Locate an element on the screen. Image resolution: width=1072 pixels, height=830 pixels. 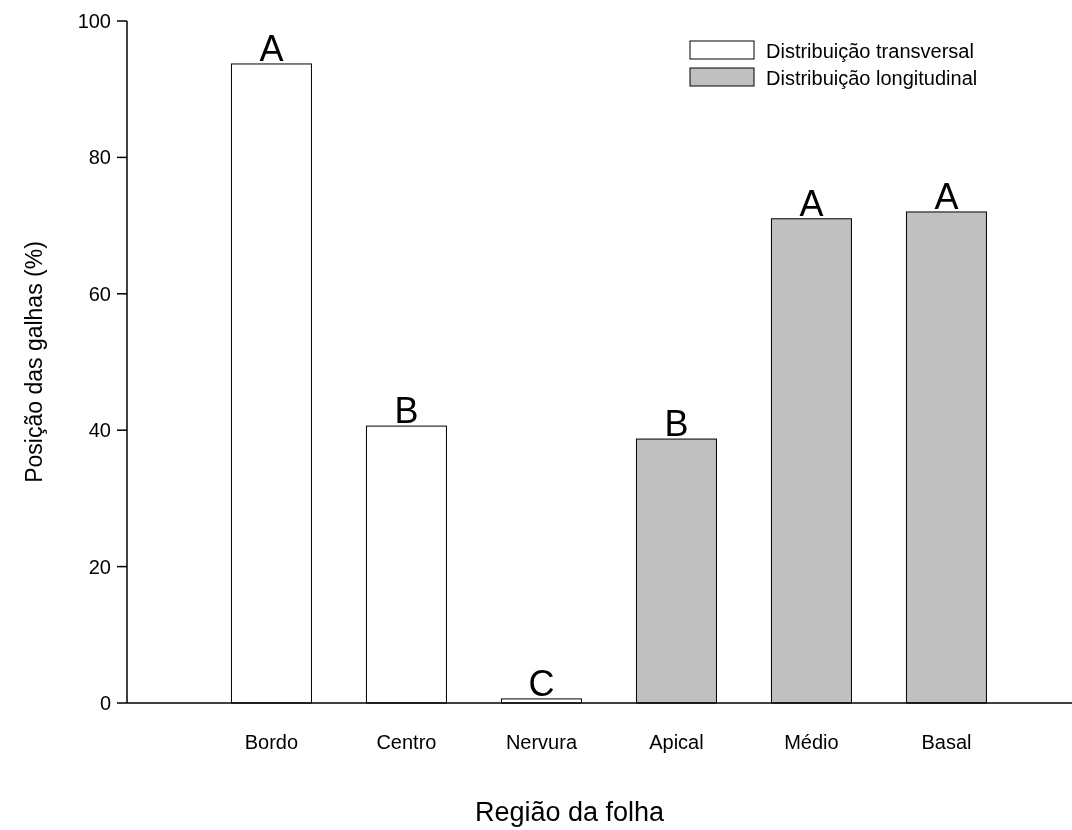
annotation: C is located at coordinates (541, 683).